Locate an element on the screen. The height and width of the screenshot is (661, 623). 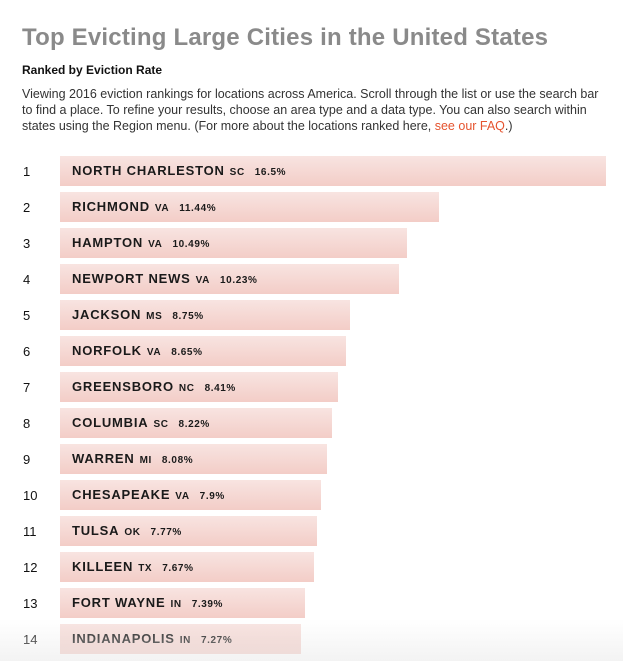
list-item: 6 NORFOLK VA 8.65% is located at coordinates (311, 351).